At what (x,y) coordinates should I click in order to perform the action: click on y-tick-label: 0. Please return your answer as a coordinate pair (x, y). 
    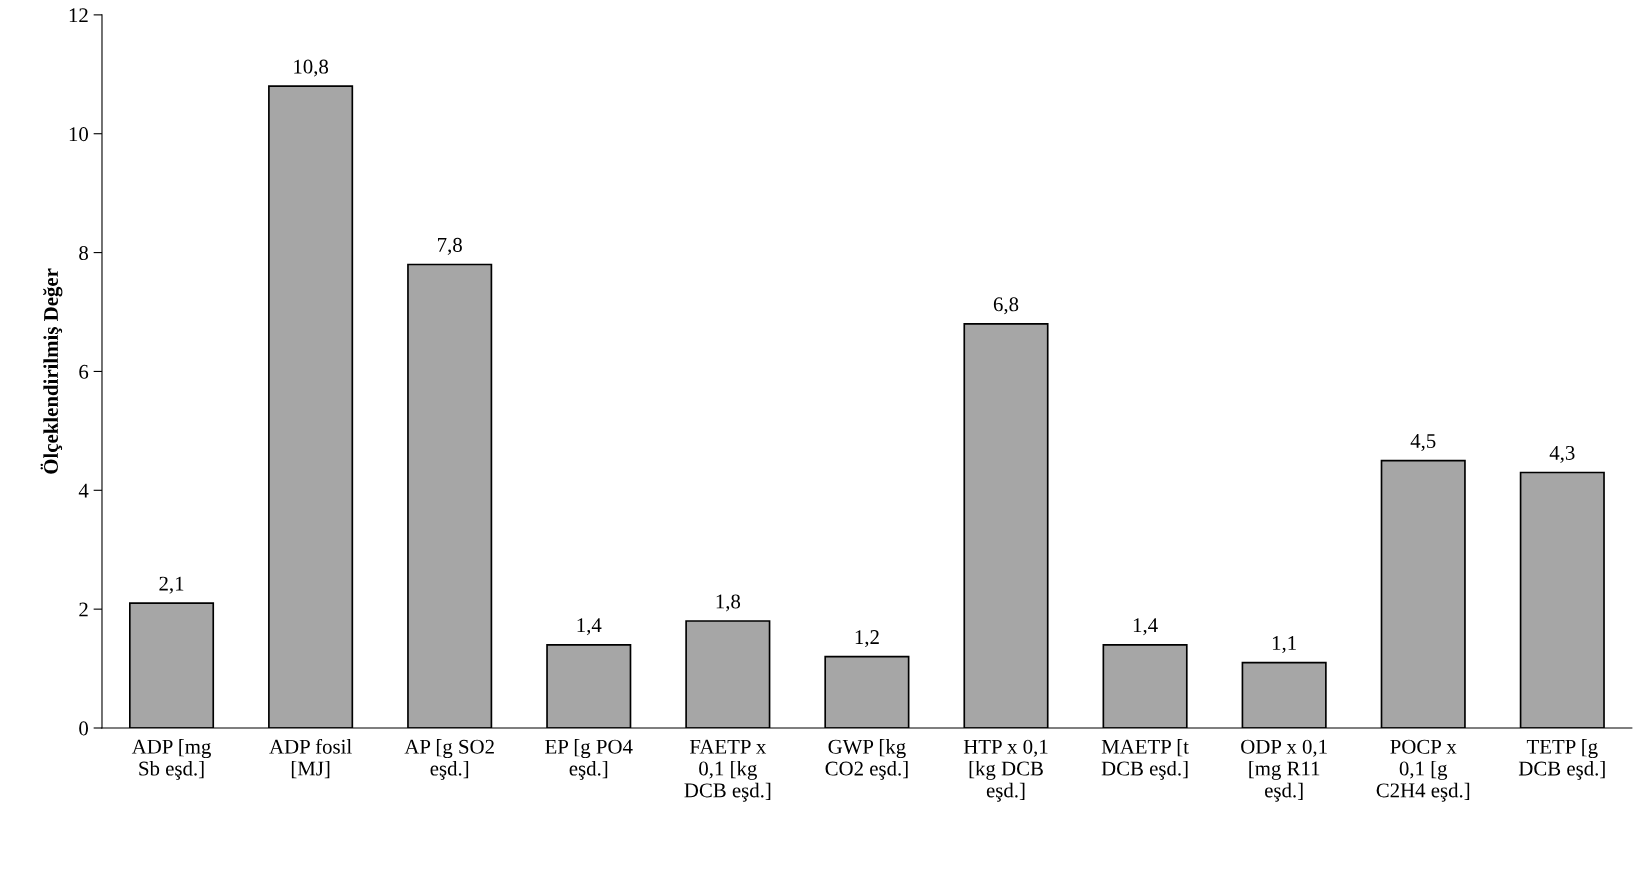
    Looking at the image, I should click on (83, 728).